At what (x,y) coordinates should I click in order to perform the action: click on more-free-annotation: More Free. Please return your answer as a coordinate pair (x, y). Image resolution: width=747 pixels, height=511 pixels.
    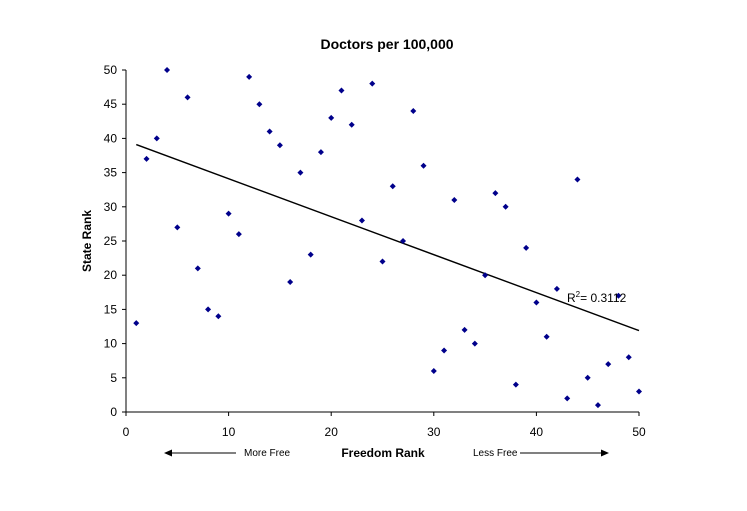
    Looking at the image, I should click on (227, 453).